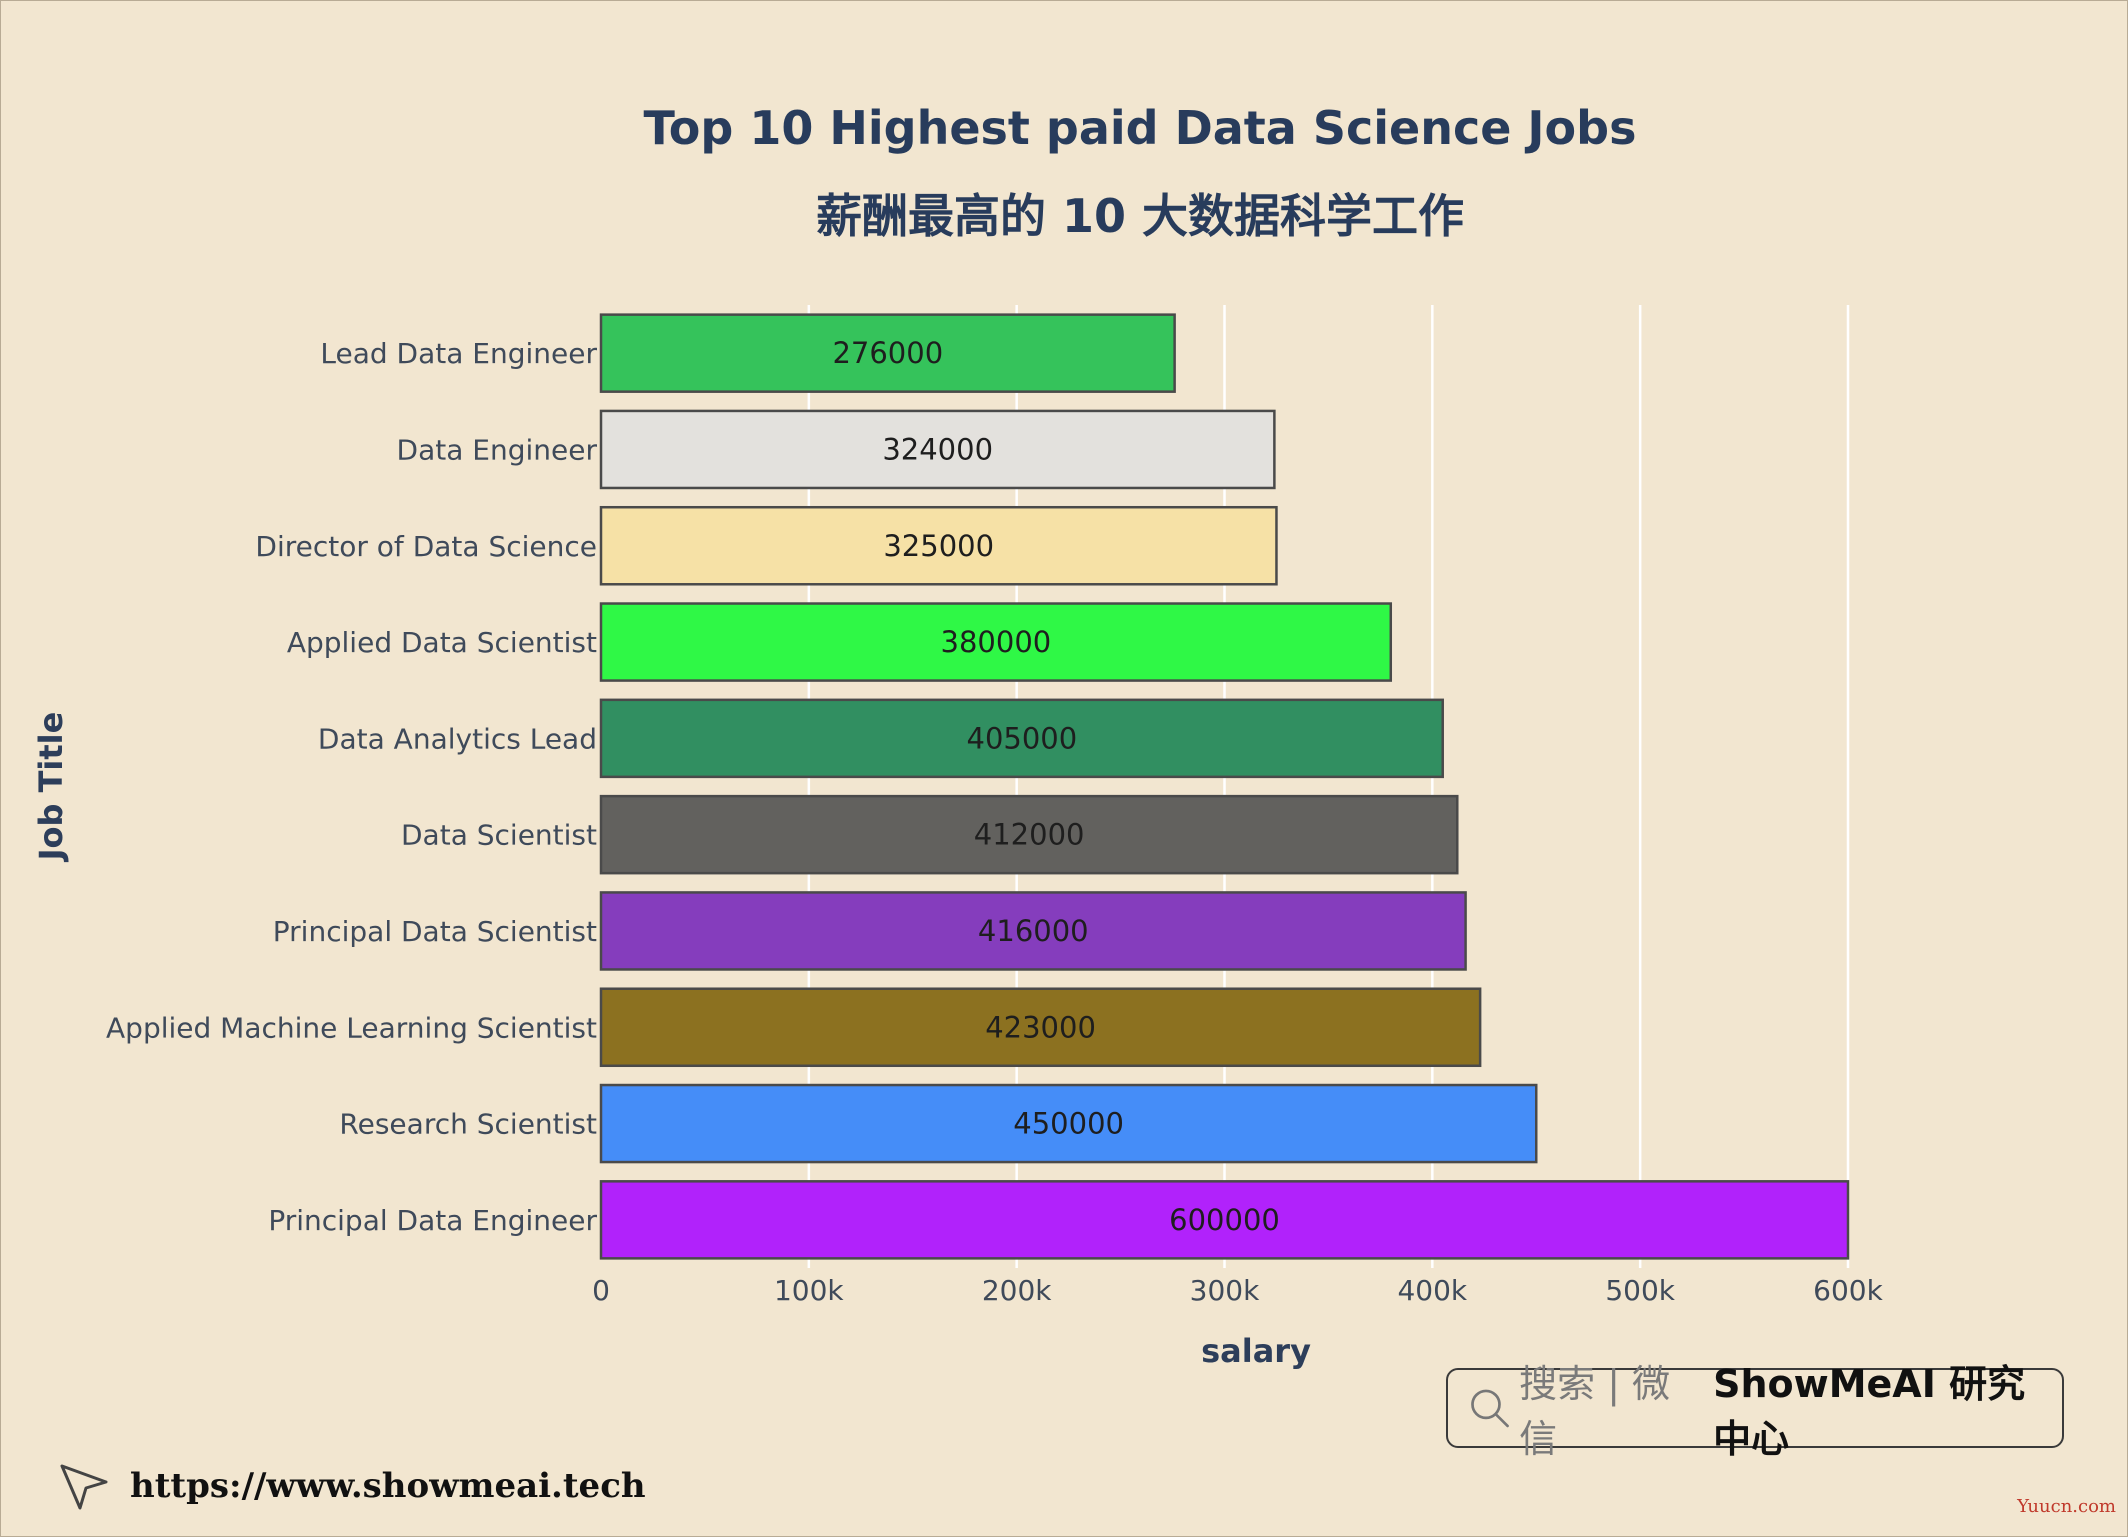 This screenshot has width=2128, height=1537. I want to click on bar-value-label: 276000, so click(887, 353).